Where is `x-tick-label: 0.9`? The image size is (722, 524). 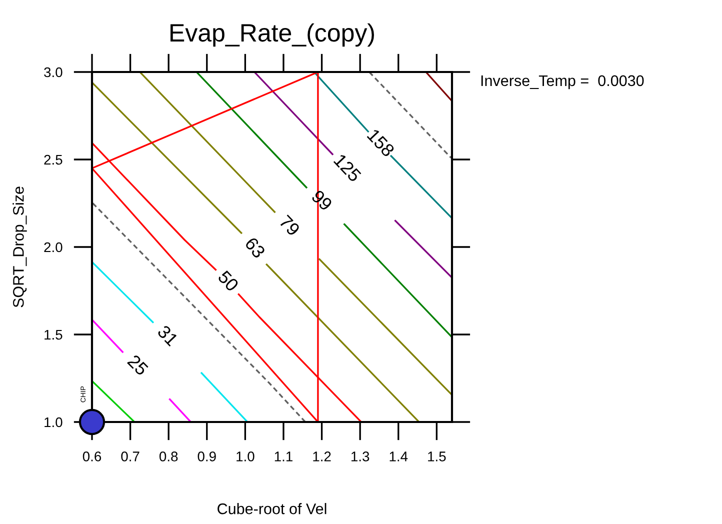 x-tick-label: 0.9 is located at coordinates (207, 457).